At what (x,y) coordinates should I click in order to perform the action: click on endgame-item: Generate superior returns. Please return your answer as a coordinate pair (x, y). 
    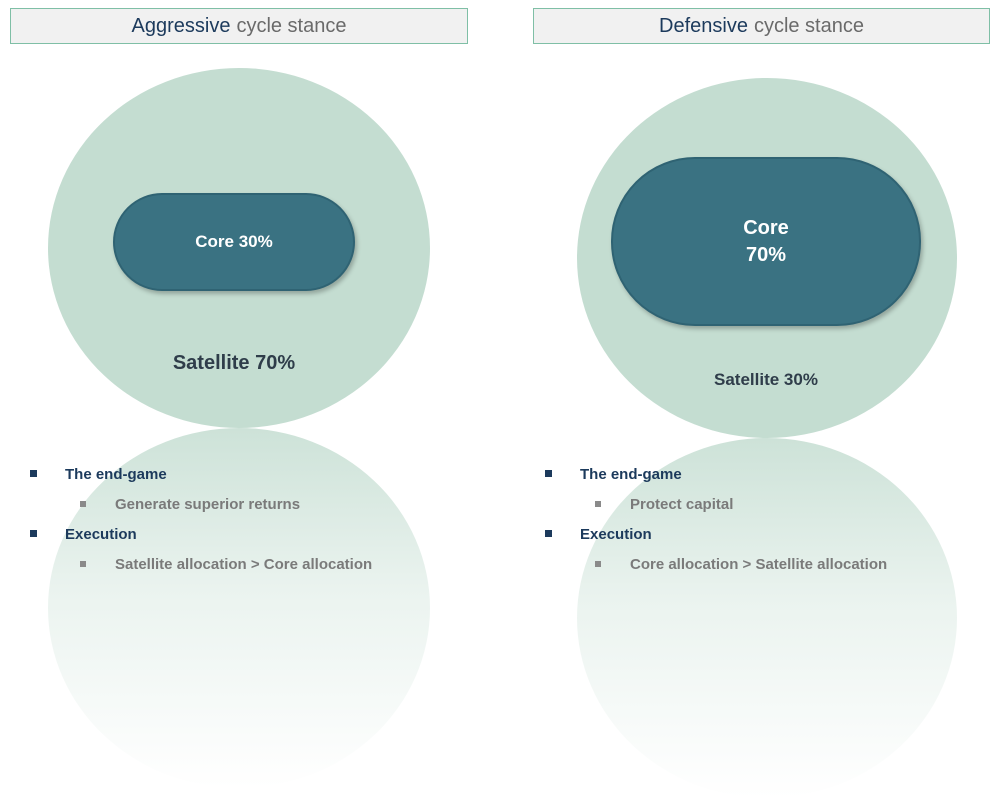
    Looking at the image, I should click on (208, 504).